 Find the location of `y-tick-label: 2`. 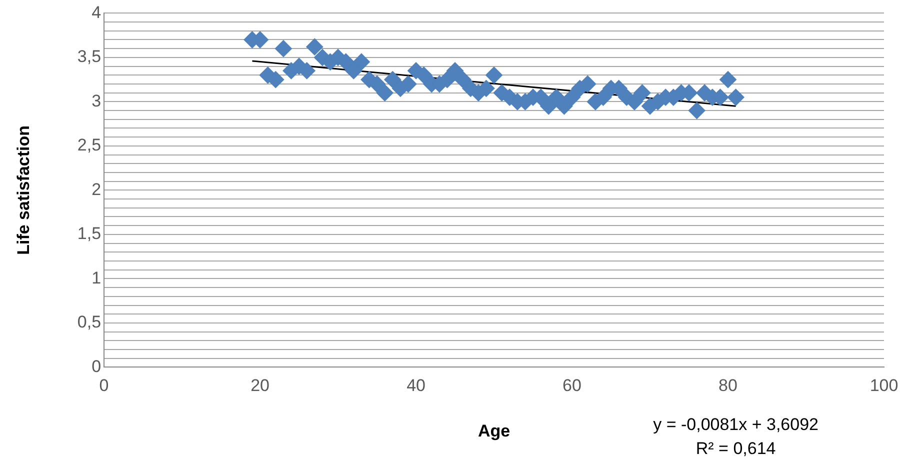

y-tick-label: 2 is located at coordinates (97, 189).